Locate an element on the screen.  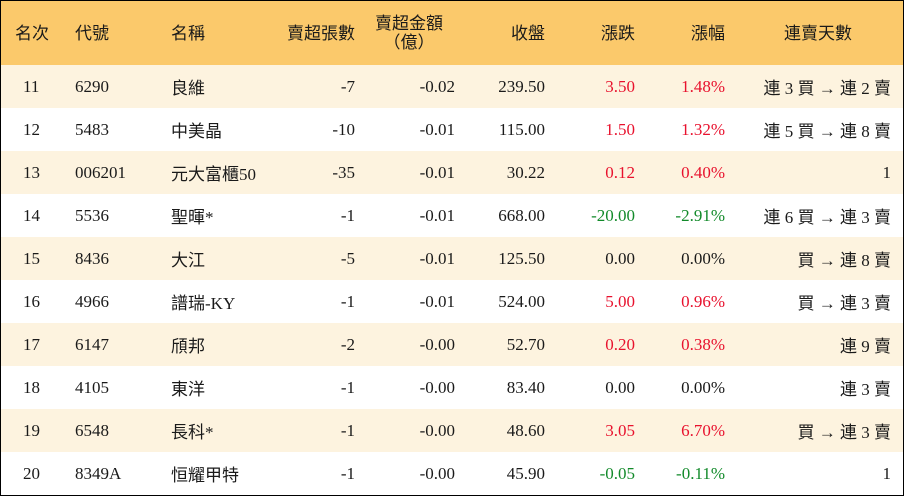
stock-name-cell: 長科* is located at coordinates (192, 432).